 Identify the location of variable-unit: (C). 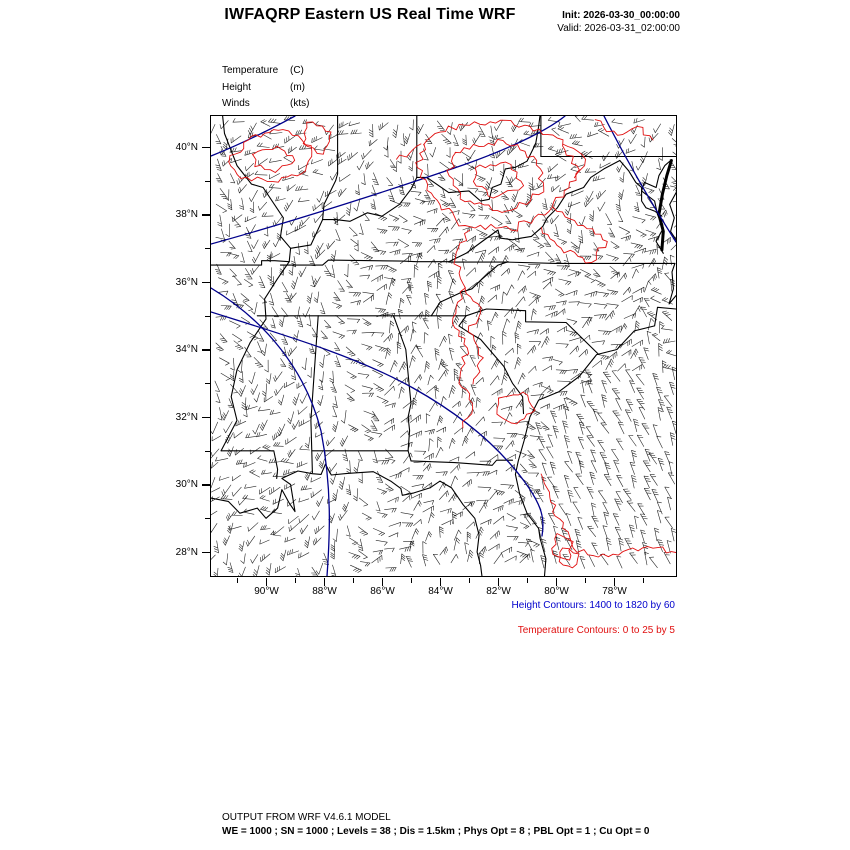
(297, 70).